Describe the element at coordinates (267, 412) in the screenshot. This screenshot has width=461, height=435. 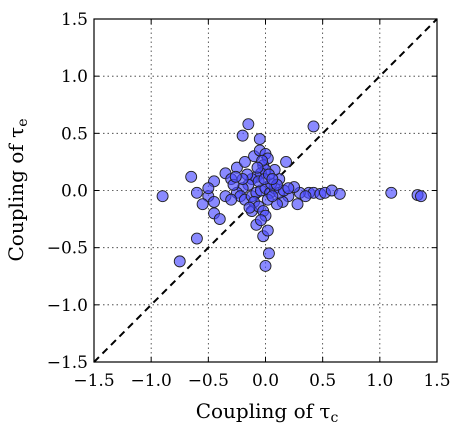
I see `x-axis-label: Coupling of τc` at that location.